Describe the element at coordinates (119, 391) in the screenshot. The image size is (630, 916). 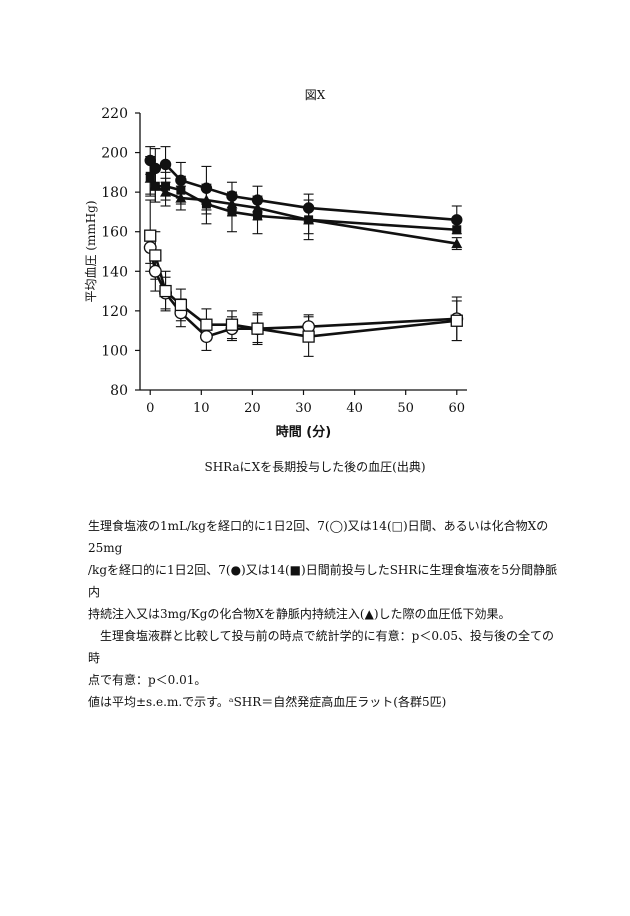
I see `y-tick-label: 80` at that location.